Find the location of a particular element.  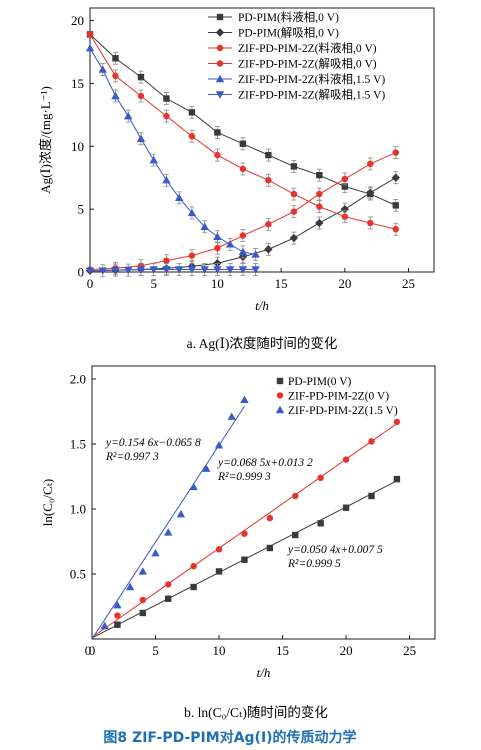

x-tick-label: 15 is located at coordinates (282, 650).